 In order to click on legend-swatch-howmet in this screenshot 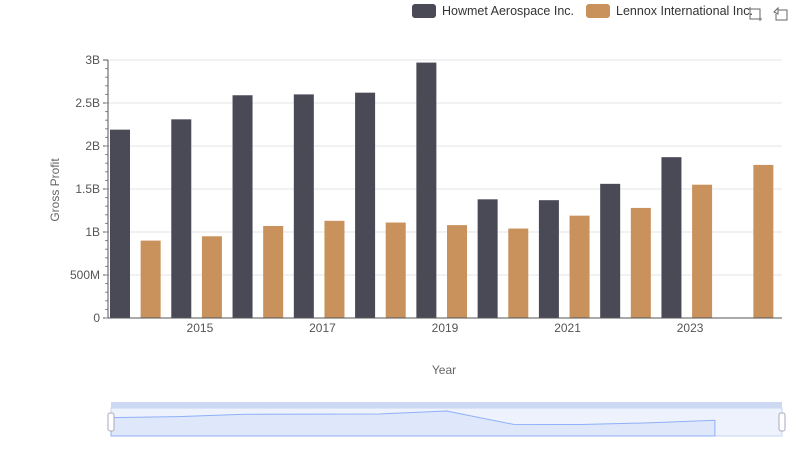, I will do `click(424, 11)`.